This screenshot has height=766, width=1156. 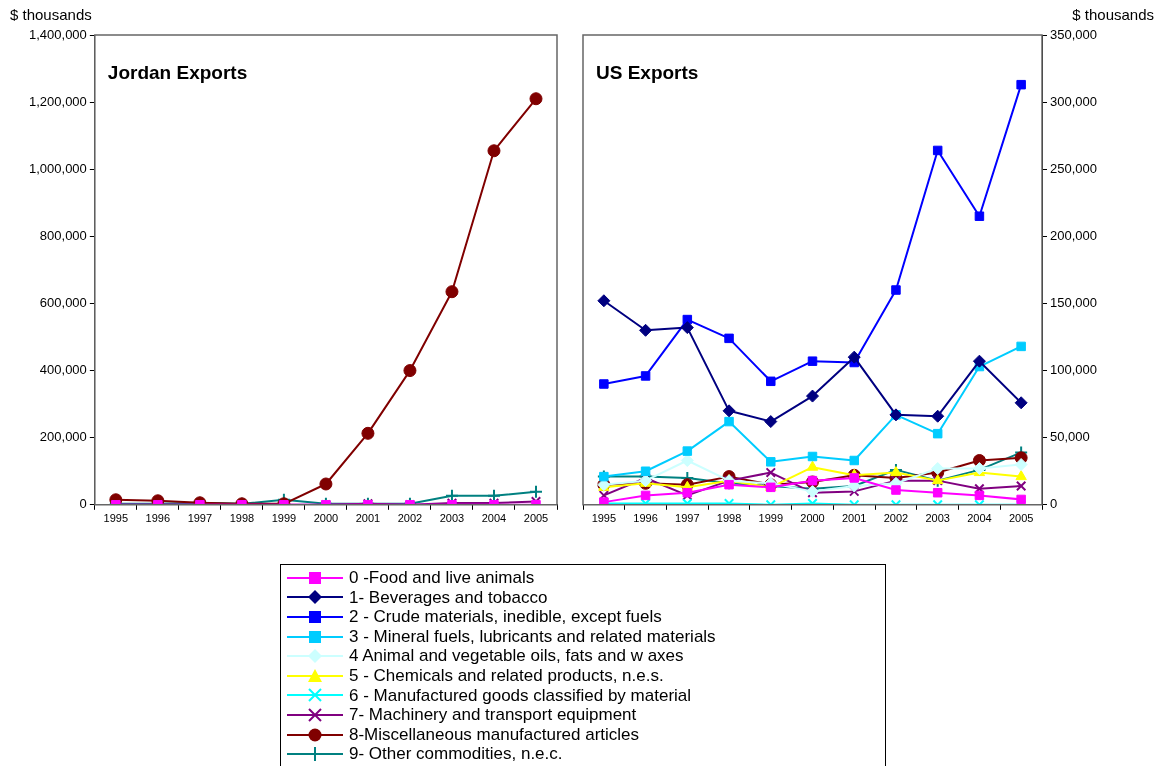 I want to click on y2-tick-label: 100,000, so click(x=1074, y=370).